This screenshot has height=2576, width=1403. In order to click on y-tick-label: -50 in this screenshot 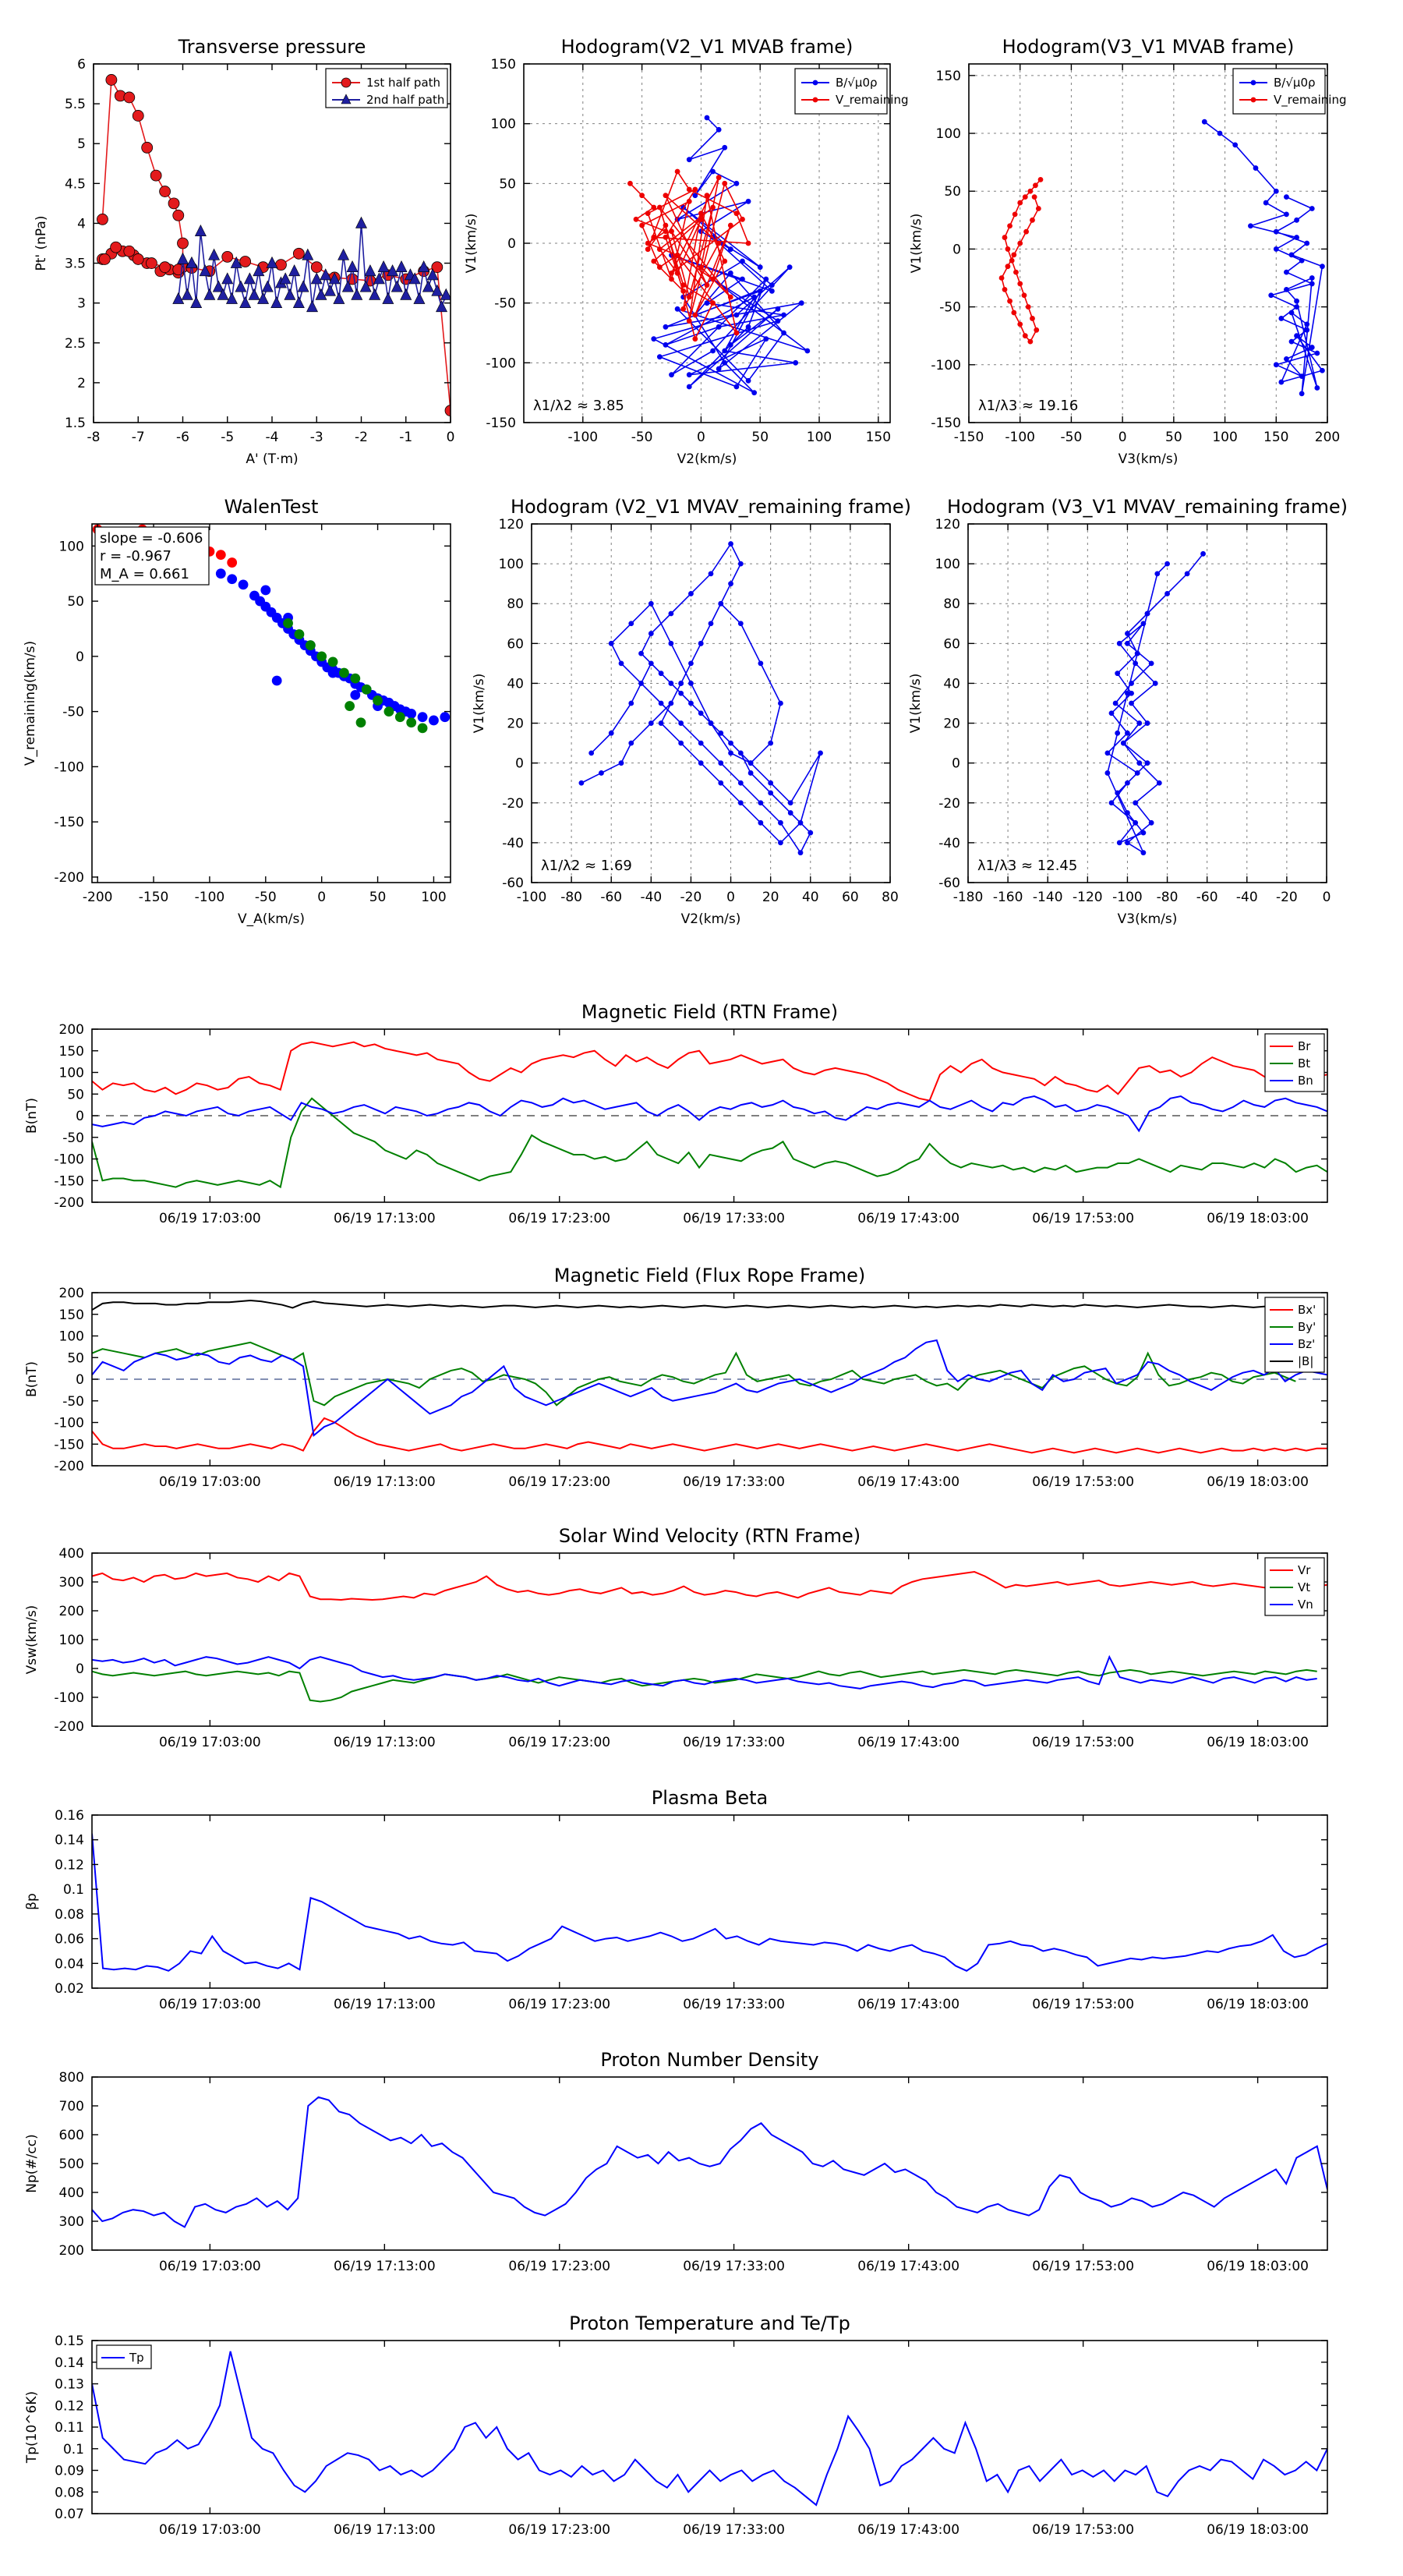, I will do `click(73, 712)`.